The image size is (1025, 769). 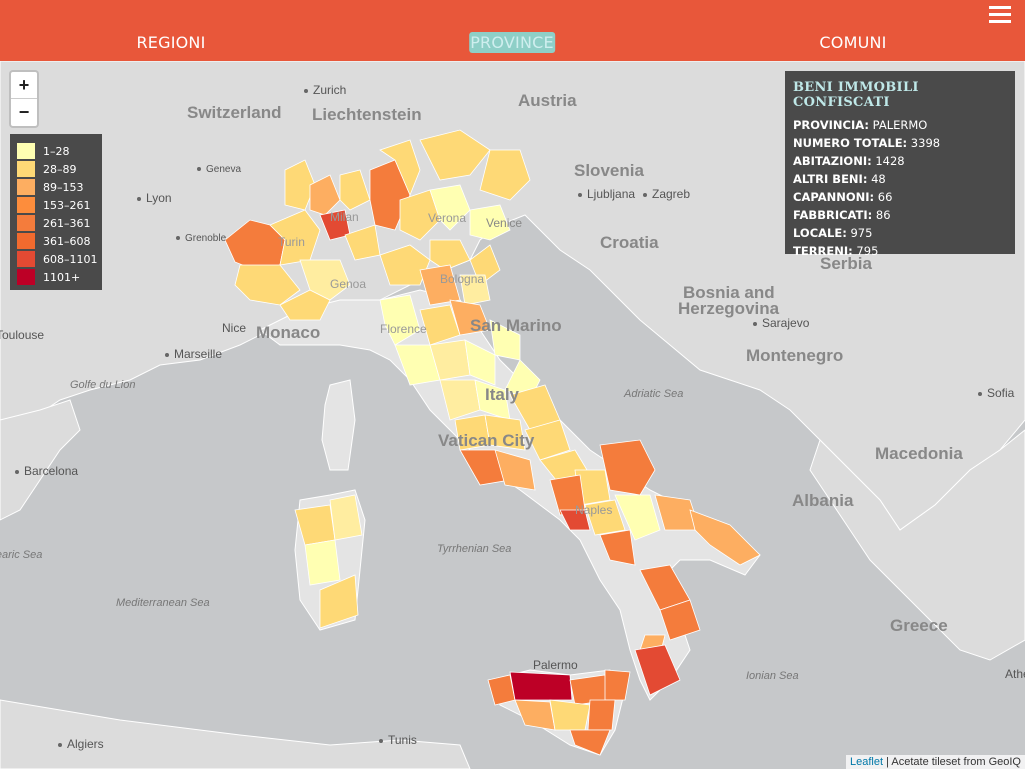 What do you see at coordinates (859, 233) in the screenshot?
I see `info-value: 975` at bounding box center [859, 233].